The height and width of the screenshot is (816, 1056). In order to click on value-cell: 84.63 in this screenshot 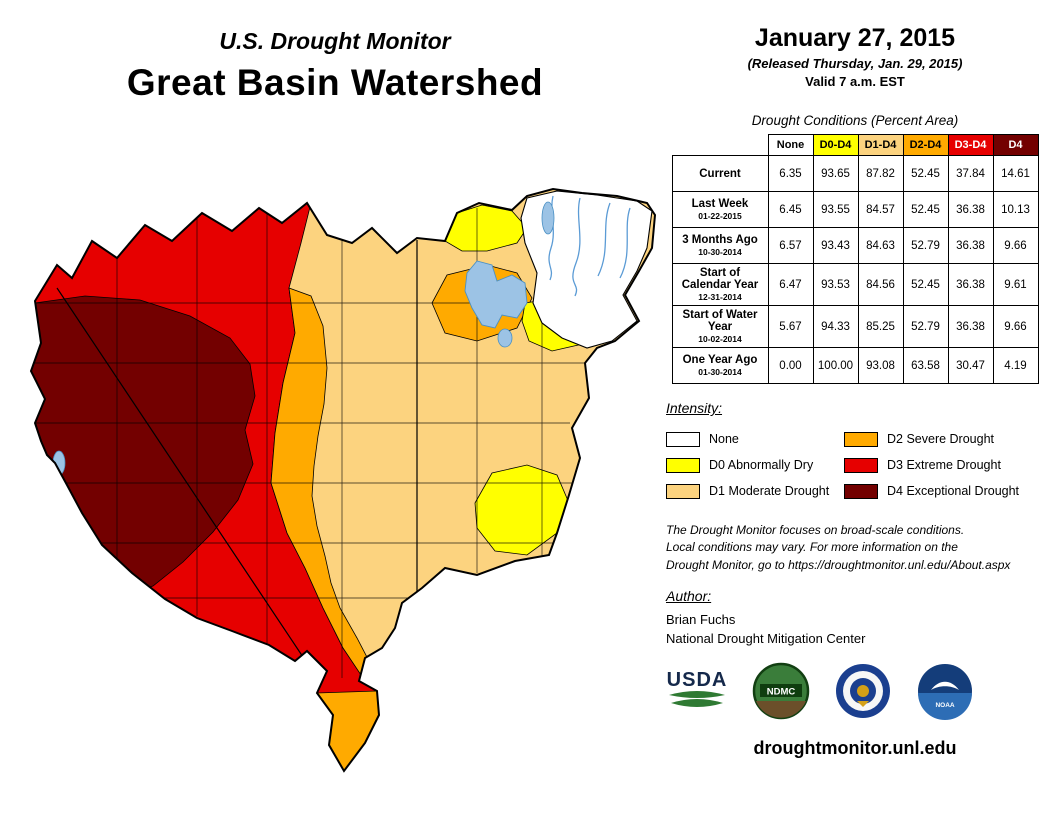, I will do `click(880, 245)`.